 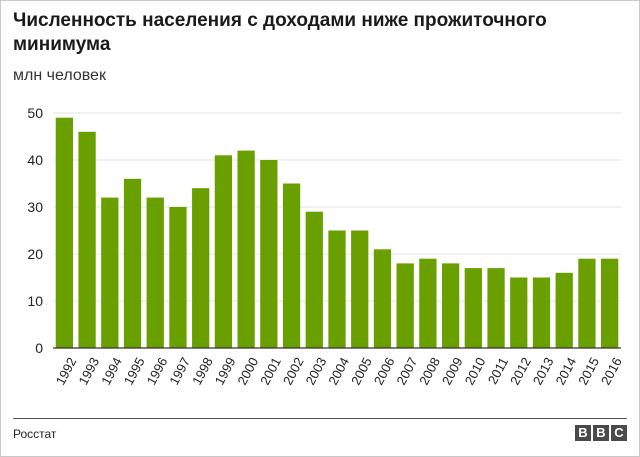 What do you see at coordinates (361, 371) in the screenshot?
I see `x-tick-label: 2005` at bounding box center [361, 371].